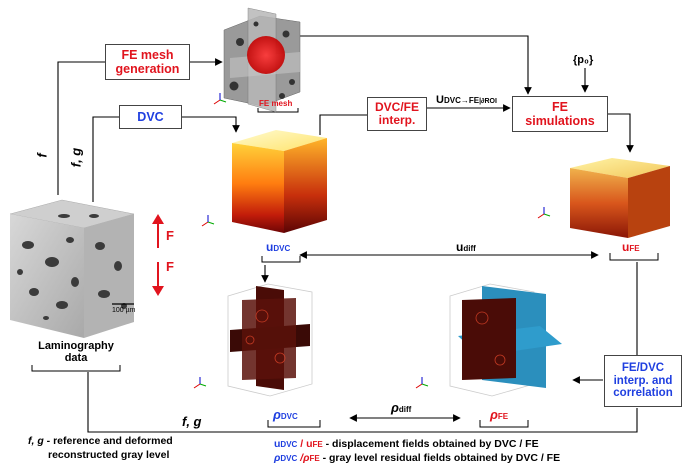  What do you see at coordinates (109, 455) in the screenshot?
I see `legend-fg-line2: reconstructed gray level` at bounding box center [109, 455].